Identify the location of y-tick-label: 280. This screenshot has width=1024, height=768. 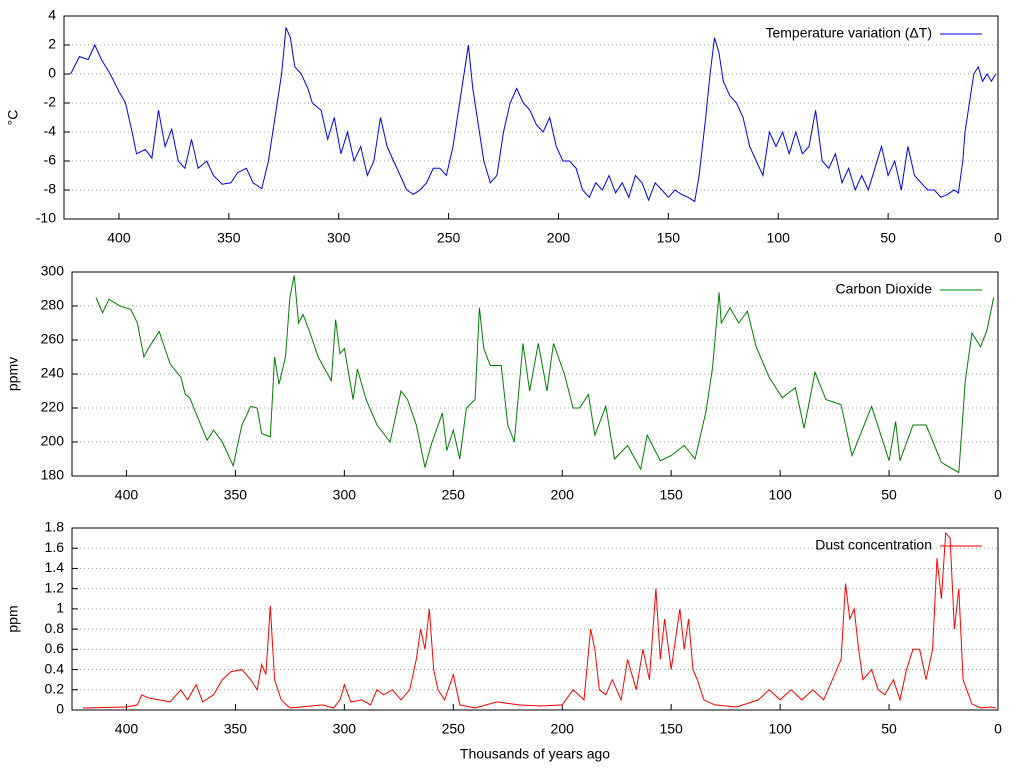
(53, 305).